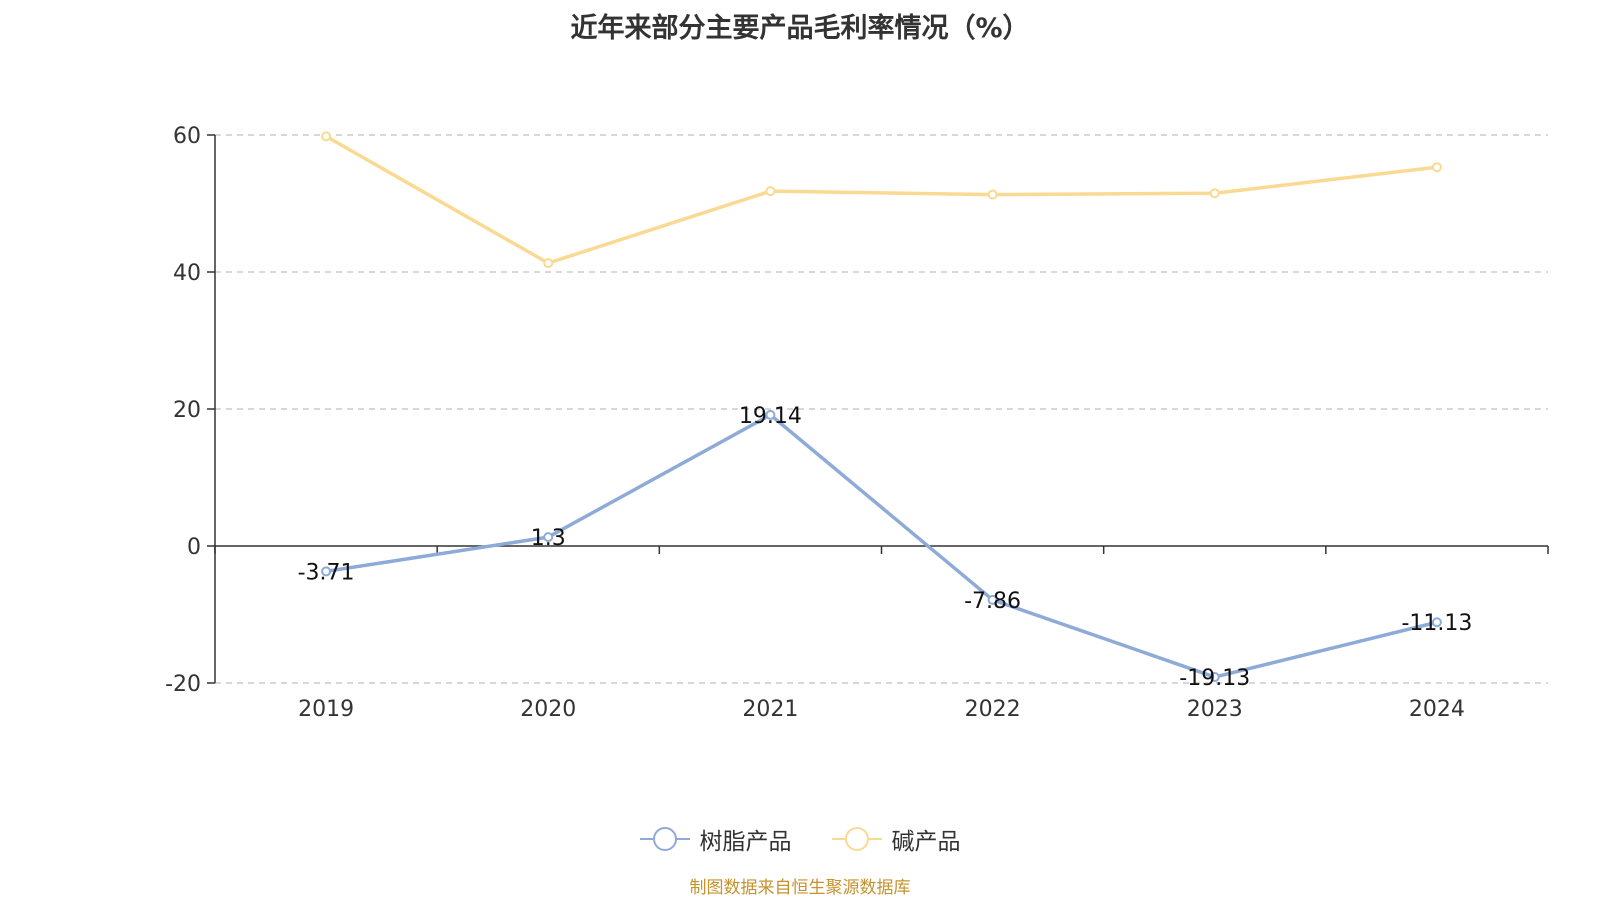 The width and height of the screenshot is (1600, 900). I want to click on legend-marker-resin, so click(664, 839).